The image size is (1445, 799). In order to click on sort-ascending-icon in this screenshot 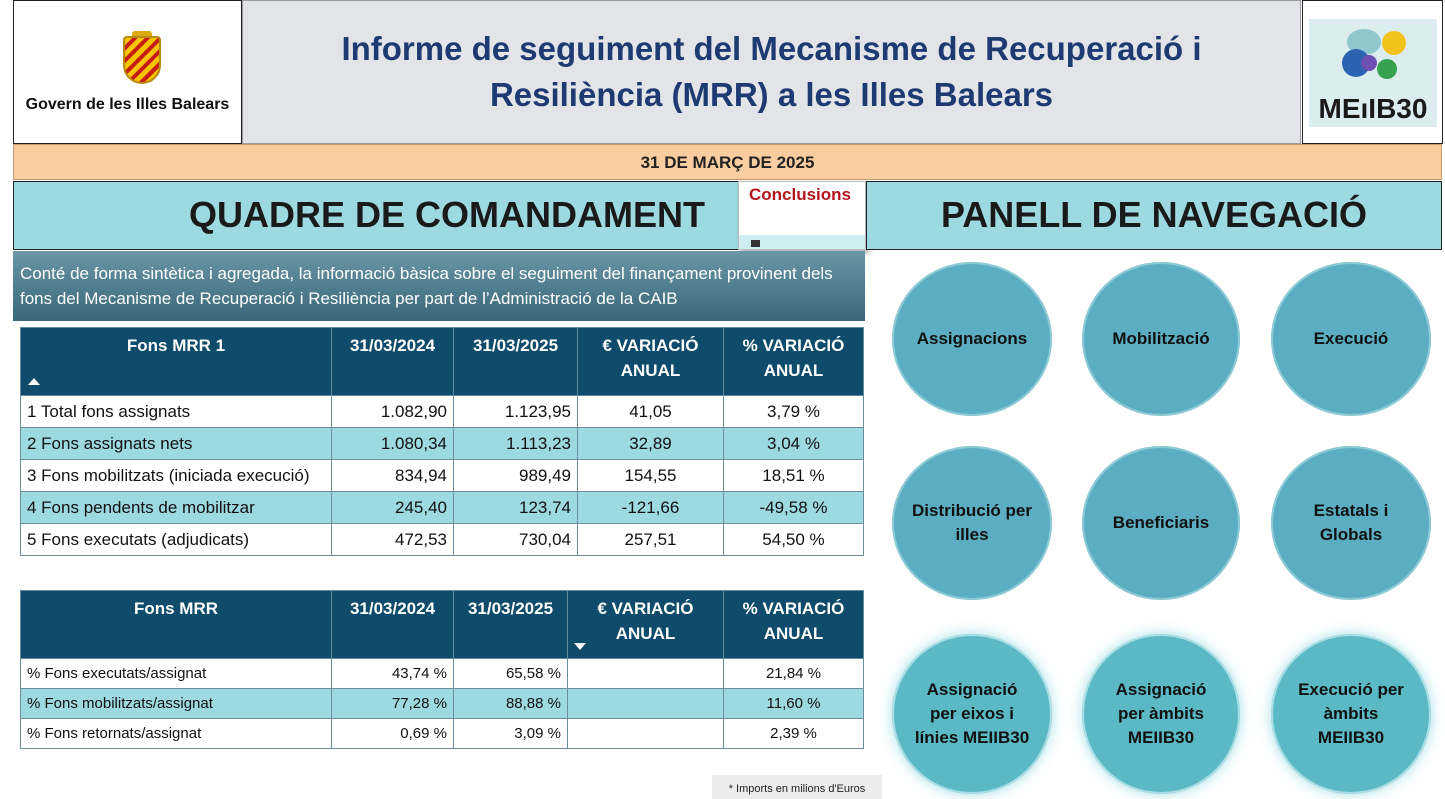, I will do `click(34, 381)`.